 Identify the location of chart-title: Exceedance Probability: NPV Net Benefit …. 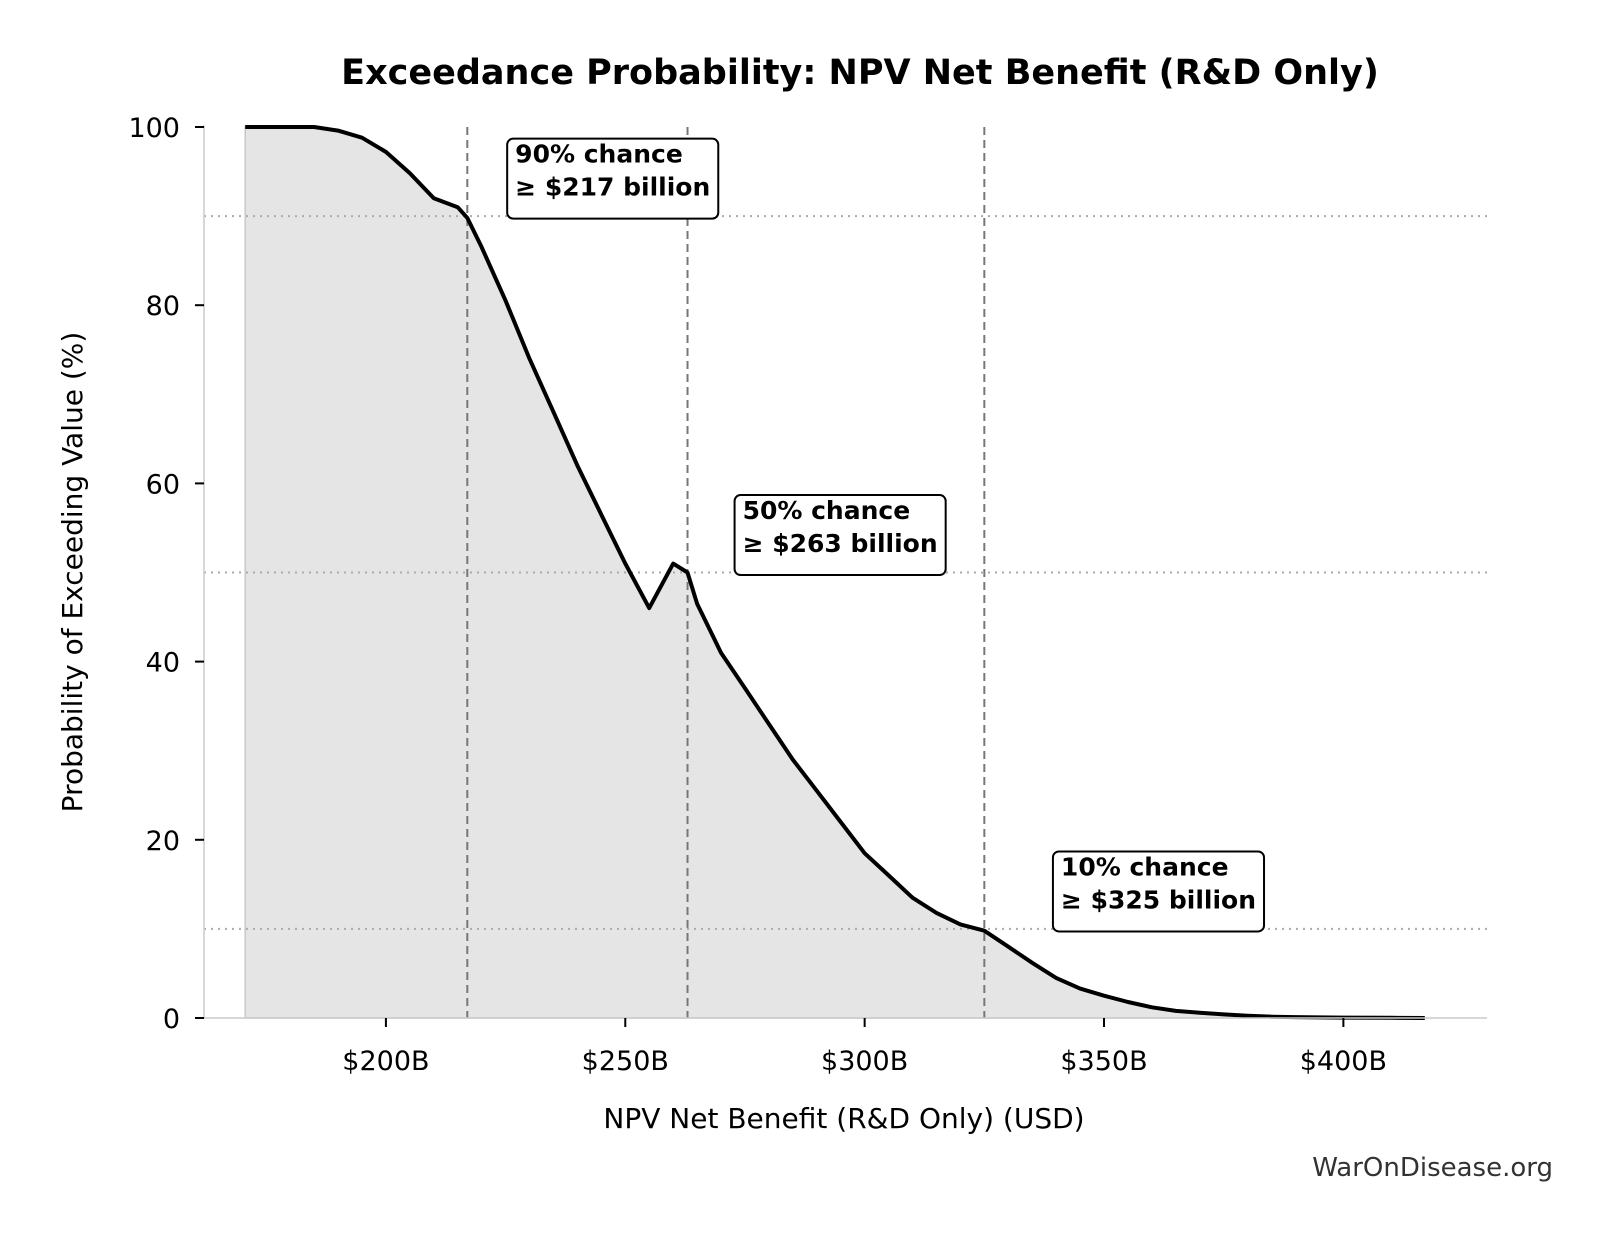
(860, 73).